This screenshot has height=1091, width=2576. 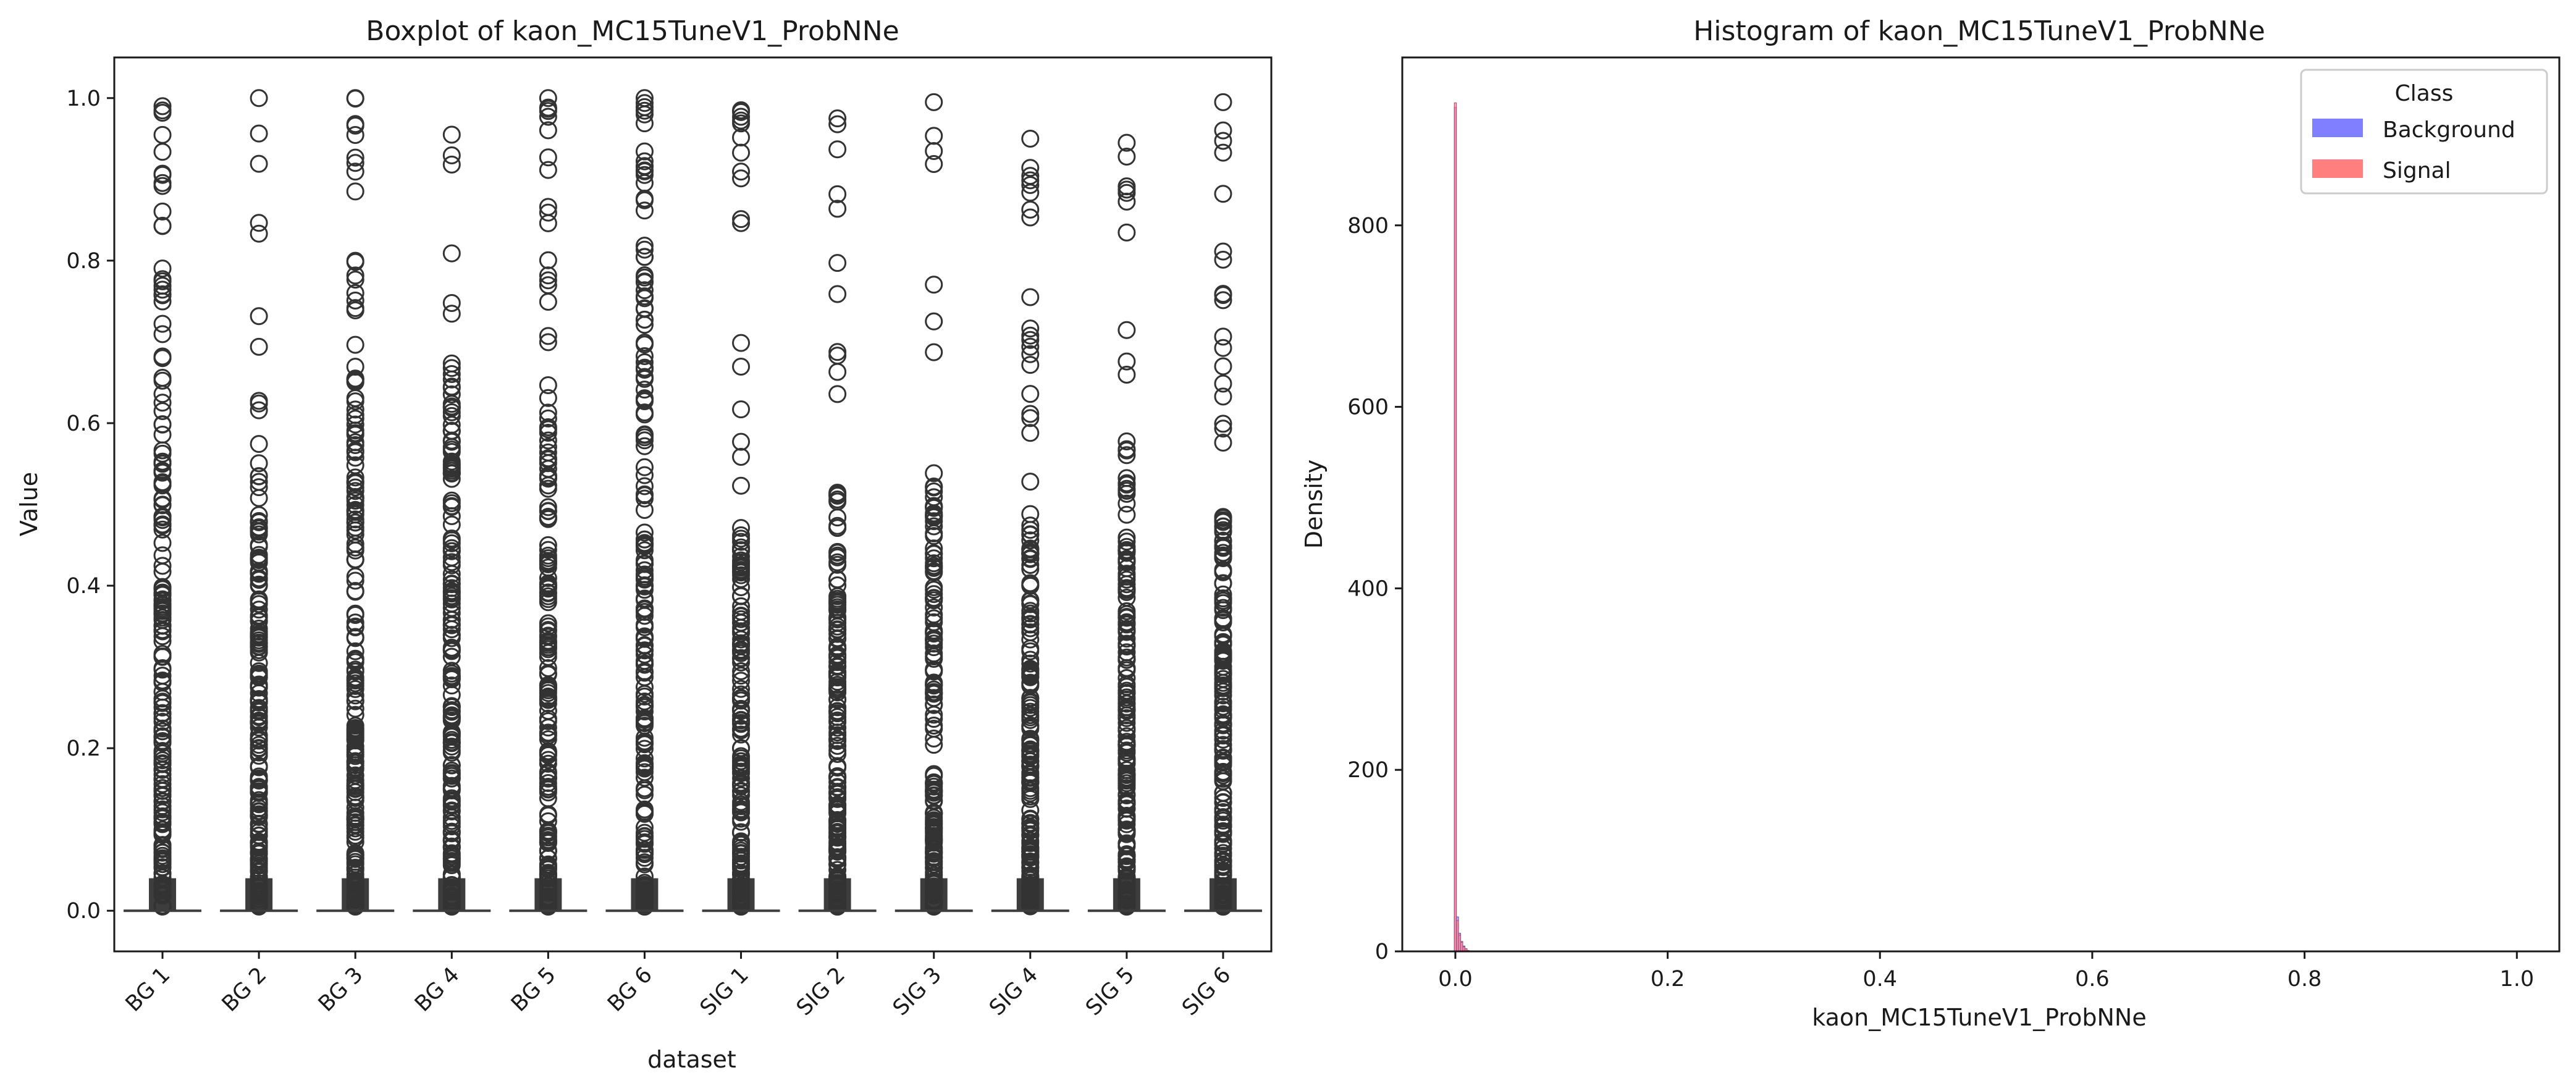 I want to click on y-tick-label: 200, so click(x=1368, y=770).